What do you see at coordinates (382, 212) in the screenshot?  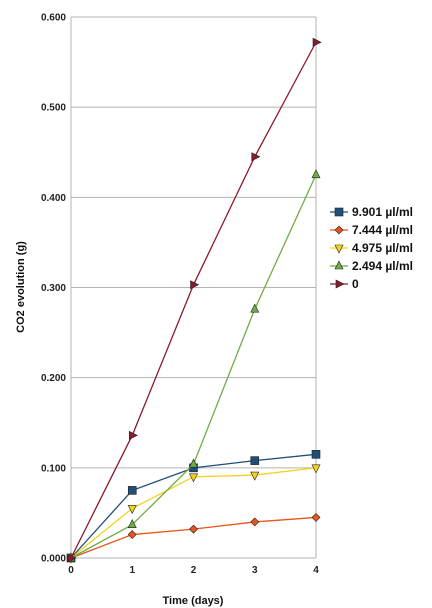 I see `legend-label: 9.901 µl/ml` at bounding box center [382, 212].